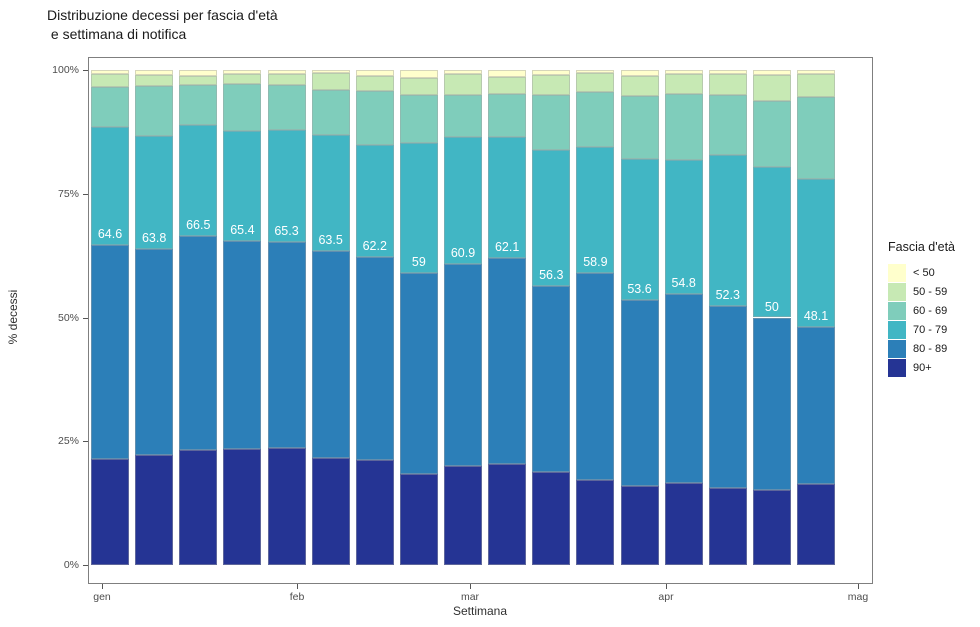 This screenshot has width=980, height=627. I want to click on bar-value-label: 59, so click(418, 261).